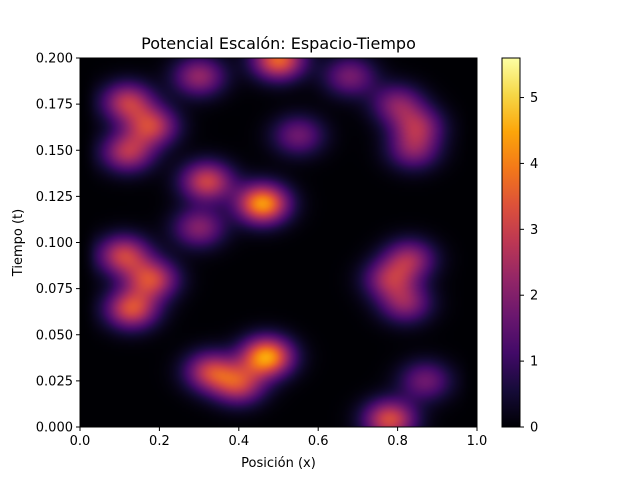  What do you see at coordinates (54, 381) in the screenshot?
I see `y-tick-label: 0.025` at bounding box center [54, 381].